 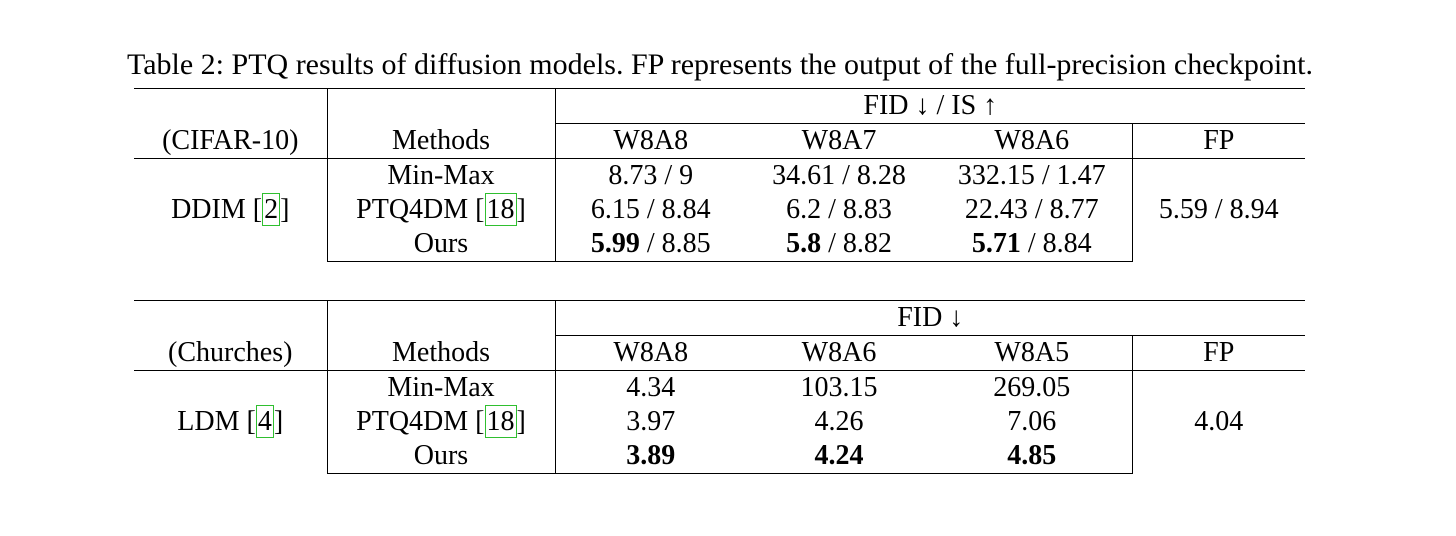 What do you see at coordinates (271, 210) in the screenshot?
I see `citation-link: [2]` at bounding box center [271, 210].